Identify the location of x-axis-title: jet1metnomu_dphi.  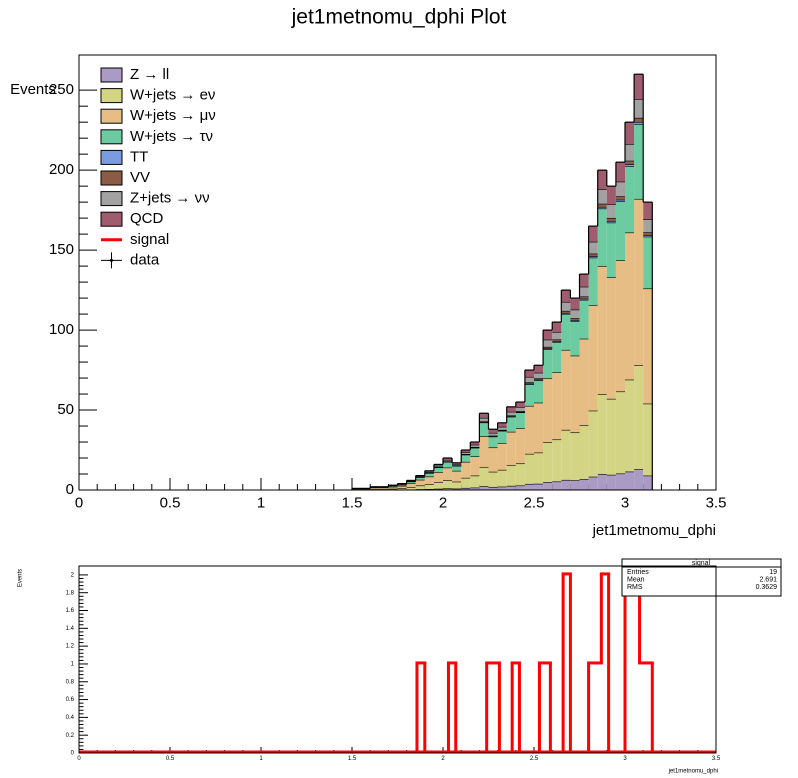
(693, 772).